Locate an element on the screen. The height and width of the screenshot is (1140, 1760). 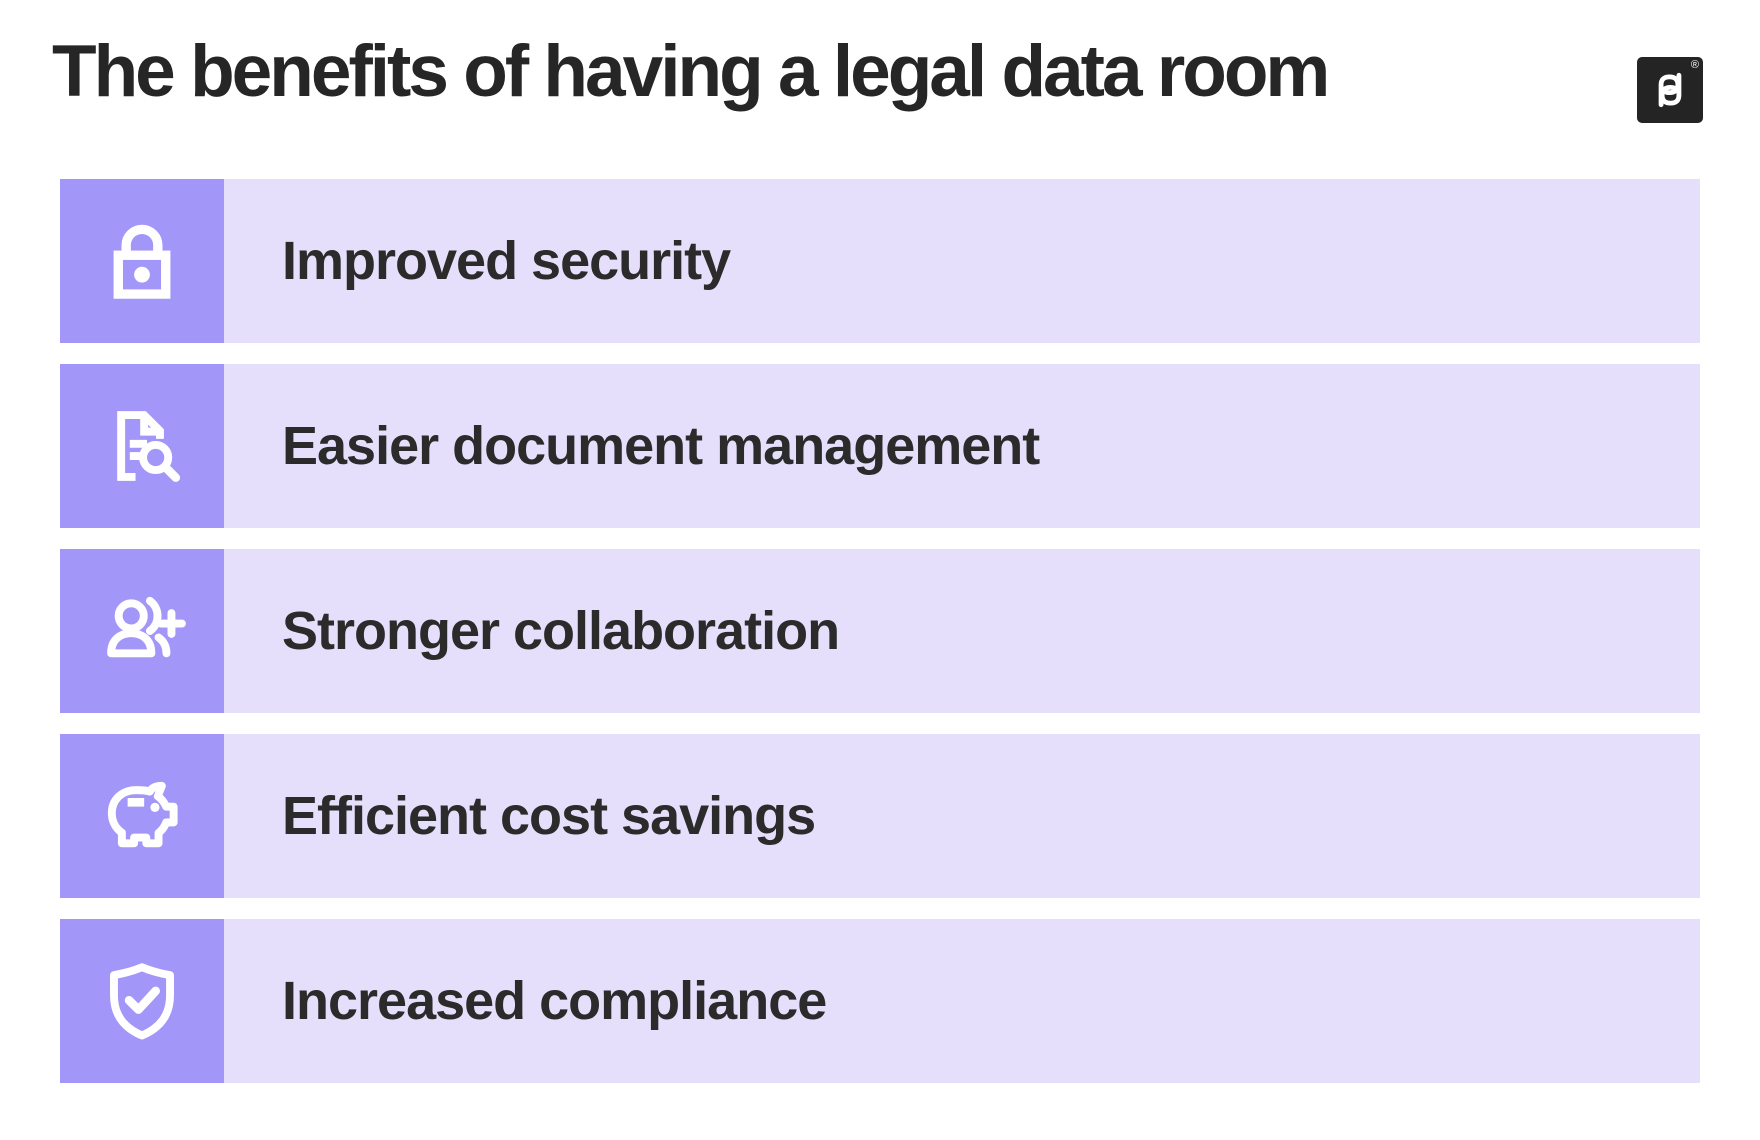
benefit-row-efficient-cost-savings: Efficient cost savings is located at coordinates (880, 816).